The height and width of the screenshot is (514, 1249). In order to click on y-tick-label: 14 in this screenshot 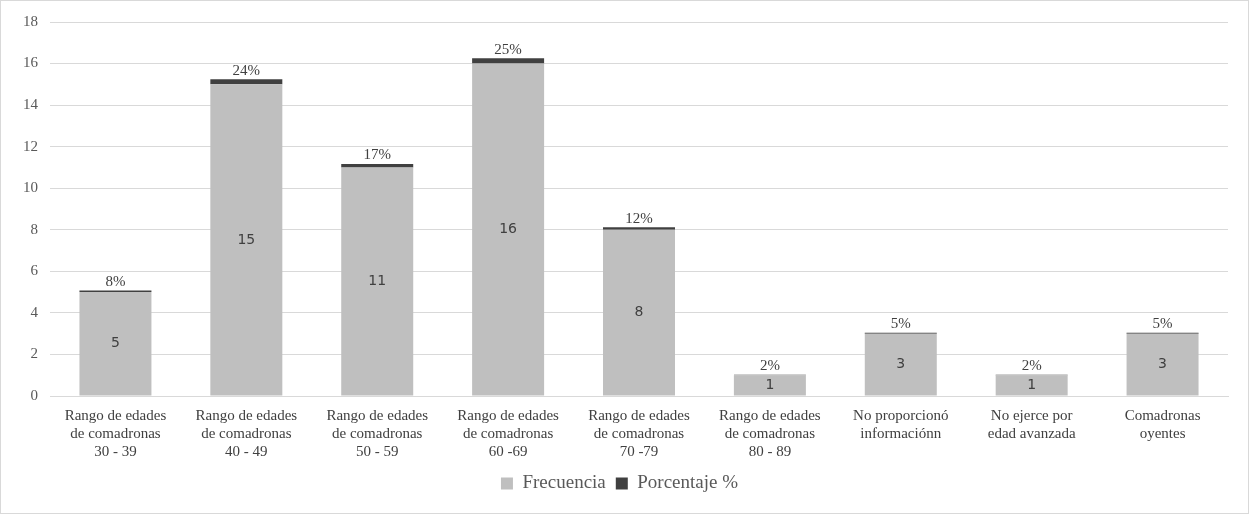, I will do `click(31, 104)`.